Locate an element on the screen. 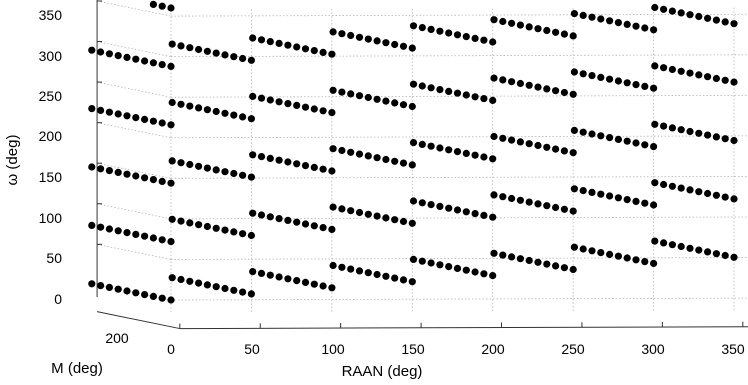 This screenshot has height=385, width=748. z-tick-label: 350 is located at coordinates (51, 15).